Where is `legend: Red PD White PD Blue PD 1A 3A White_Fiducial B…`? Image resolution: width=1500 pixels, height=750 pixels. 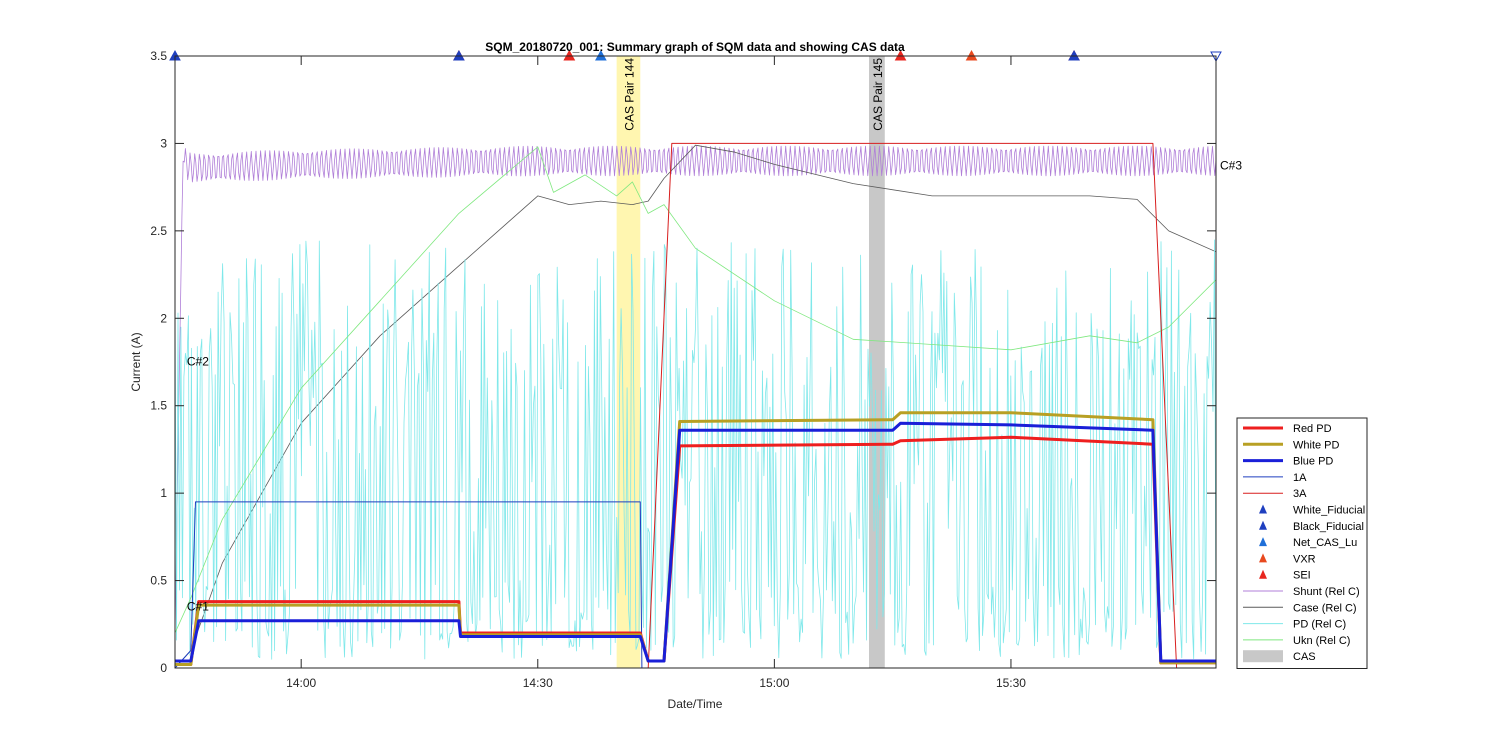
legend: Red PD White PD Blue PD 1A 3A White_Fiducial B… is located at coordinates (1302, 543).